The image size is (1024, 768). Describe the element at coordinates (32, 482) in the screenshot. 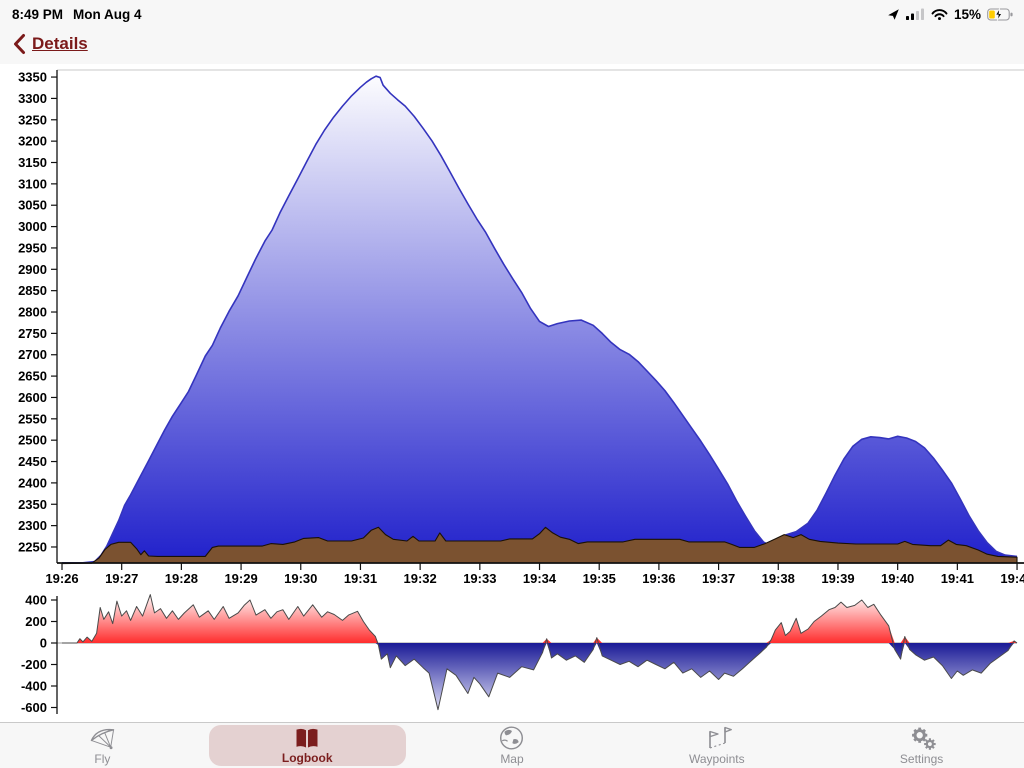

I see `y-tick-label: 2400` at that location.